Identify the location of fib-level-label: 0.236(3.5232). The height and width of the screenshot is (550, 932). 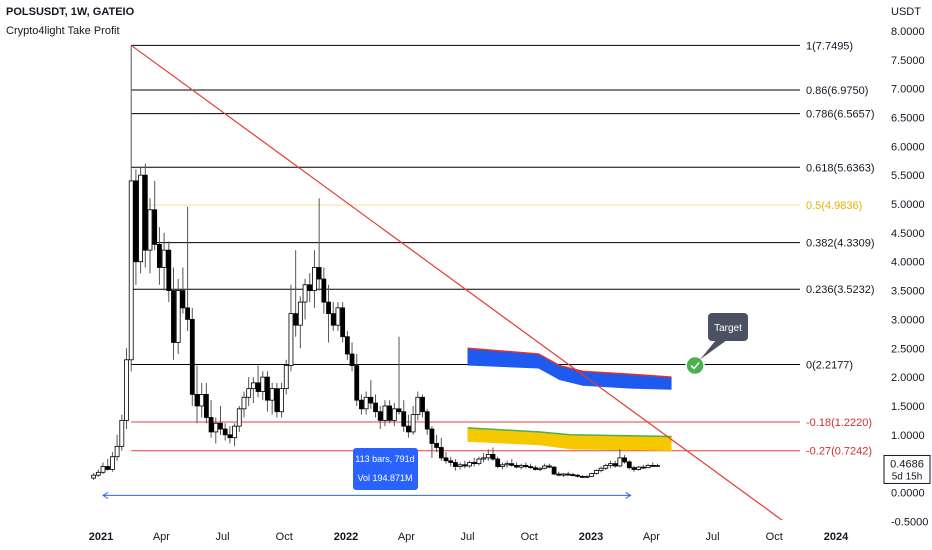
(840, 290).